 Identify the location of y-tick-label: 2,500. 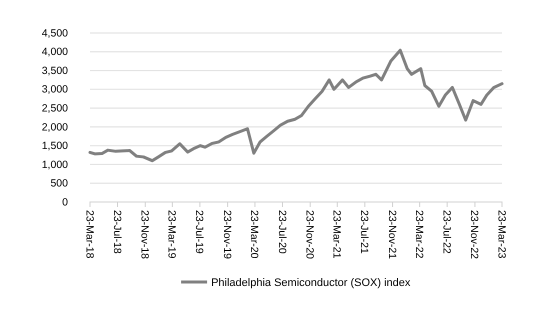
(55, 108).